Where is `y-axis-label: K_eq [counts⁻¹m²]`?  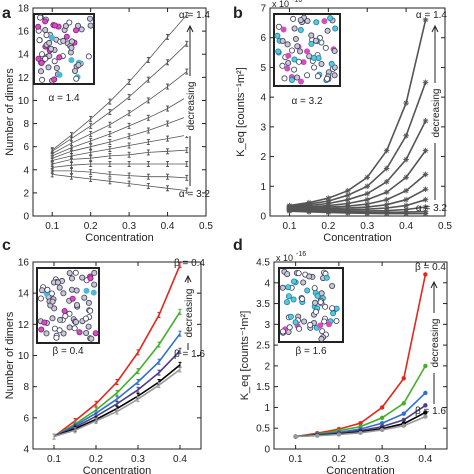
y-axis-label: K_eq [counts⁻¹m²] is located at coordinates (241, 112).